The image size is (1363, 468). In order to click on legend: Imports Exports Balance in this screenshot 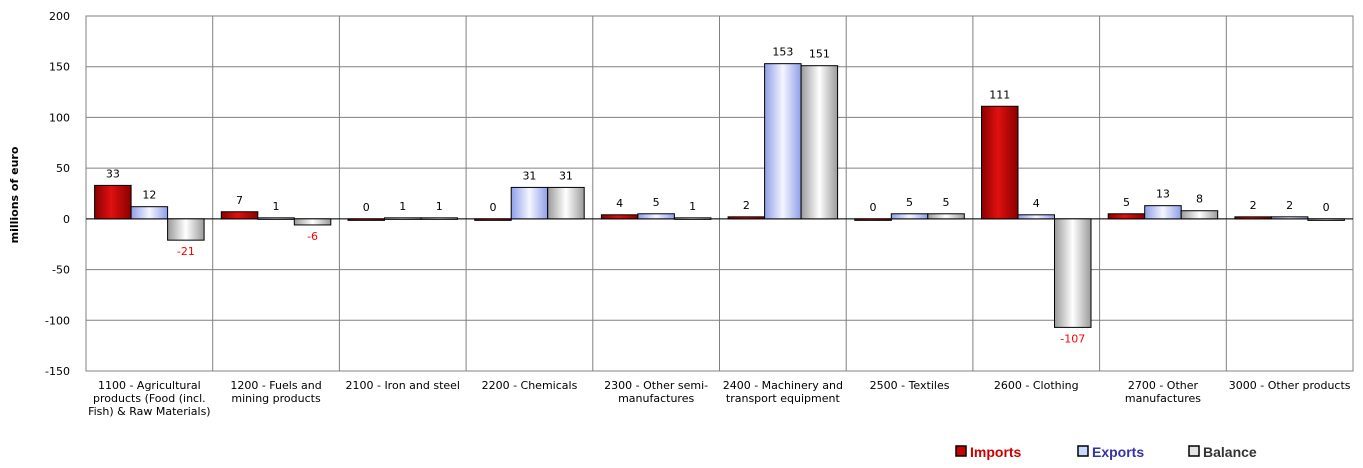, I will do `click(1106, 452)`.